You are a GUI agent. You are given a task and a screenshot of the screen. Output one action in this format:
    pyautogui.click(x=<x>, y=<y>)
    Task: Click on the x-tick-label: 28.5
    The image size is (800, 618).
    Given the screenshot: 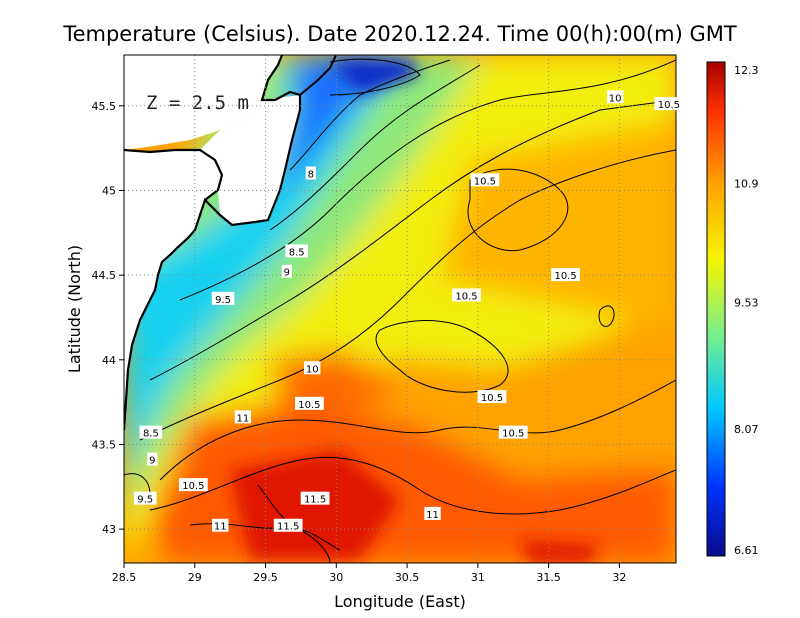 What is the action you would take?
    pyautogui.click(x=124, y=577)
    